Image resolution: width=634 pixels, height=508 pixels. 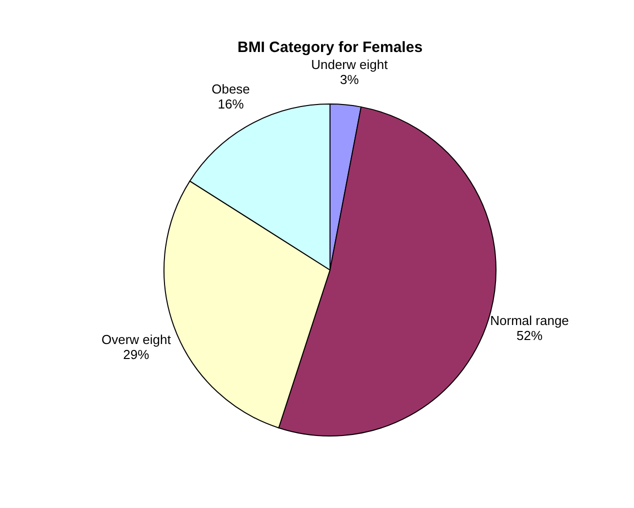 What do you see at coordinates (231, 88) in the screenshot?
I see `slice-label: Obese` at bounding box center [231, 88].